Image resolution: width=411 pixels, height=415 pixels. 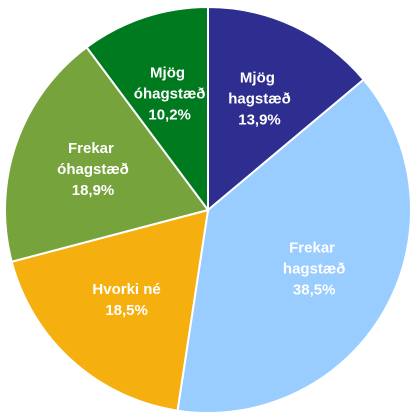 I want to click on slice-label: Mjög óhagstæð, so click(x=170, y=83).